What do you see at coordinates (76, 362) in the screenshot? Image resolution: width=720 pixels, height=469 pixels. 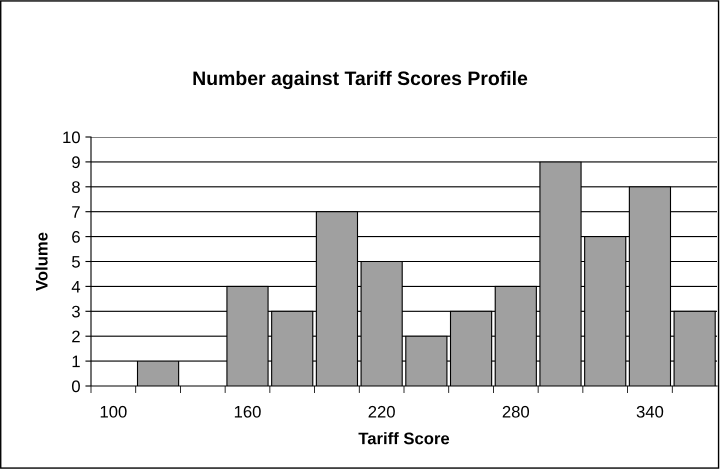 I see `y-tick-label: 1` at bounding box center [76, 362].